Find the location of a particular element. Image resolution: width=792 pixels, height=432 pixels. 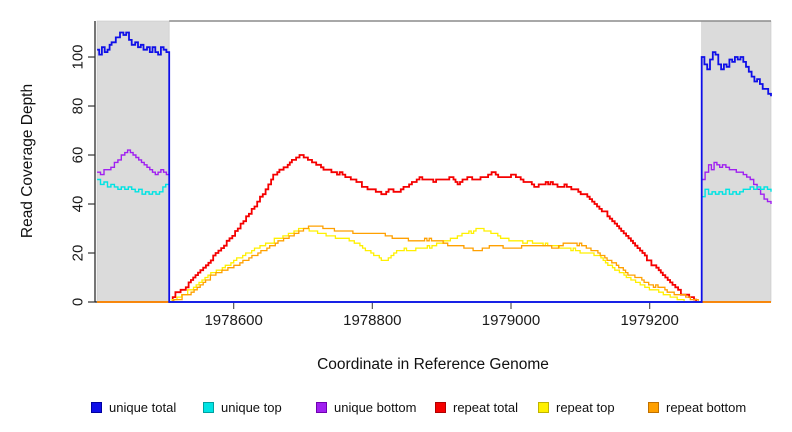

legend-item-unique-bottom: unique bottom is located at coordinates (366, 407).